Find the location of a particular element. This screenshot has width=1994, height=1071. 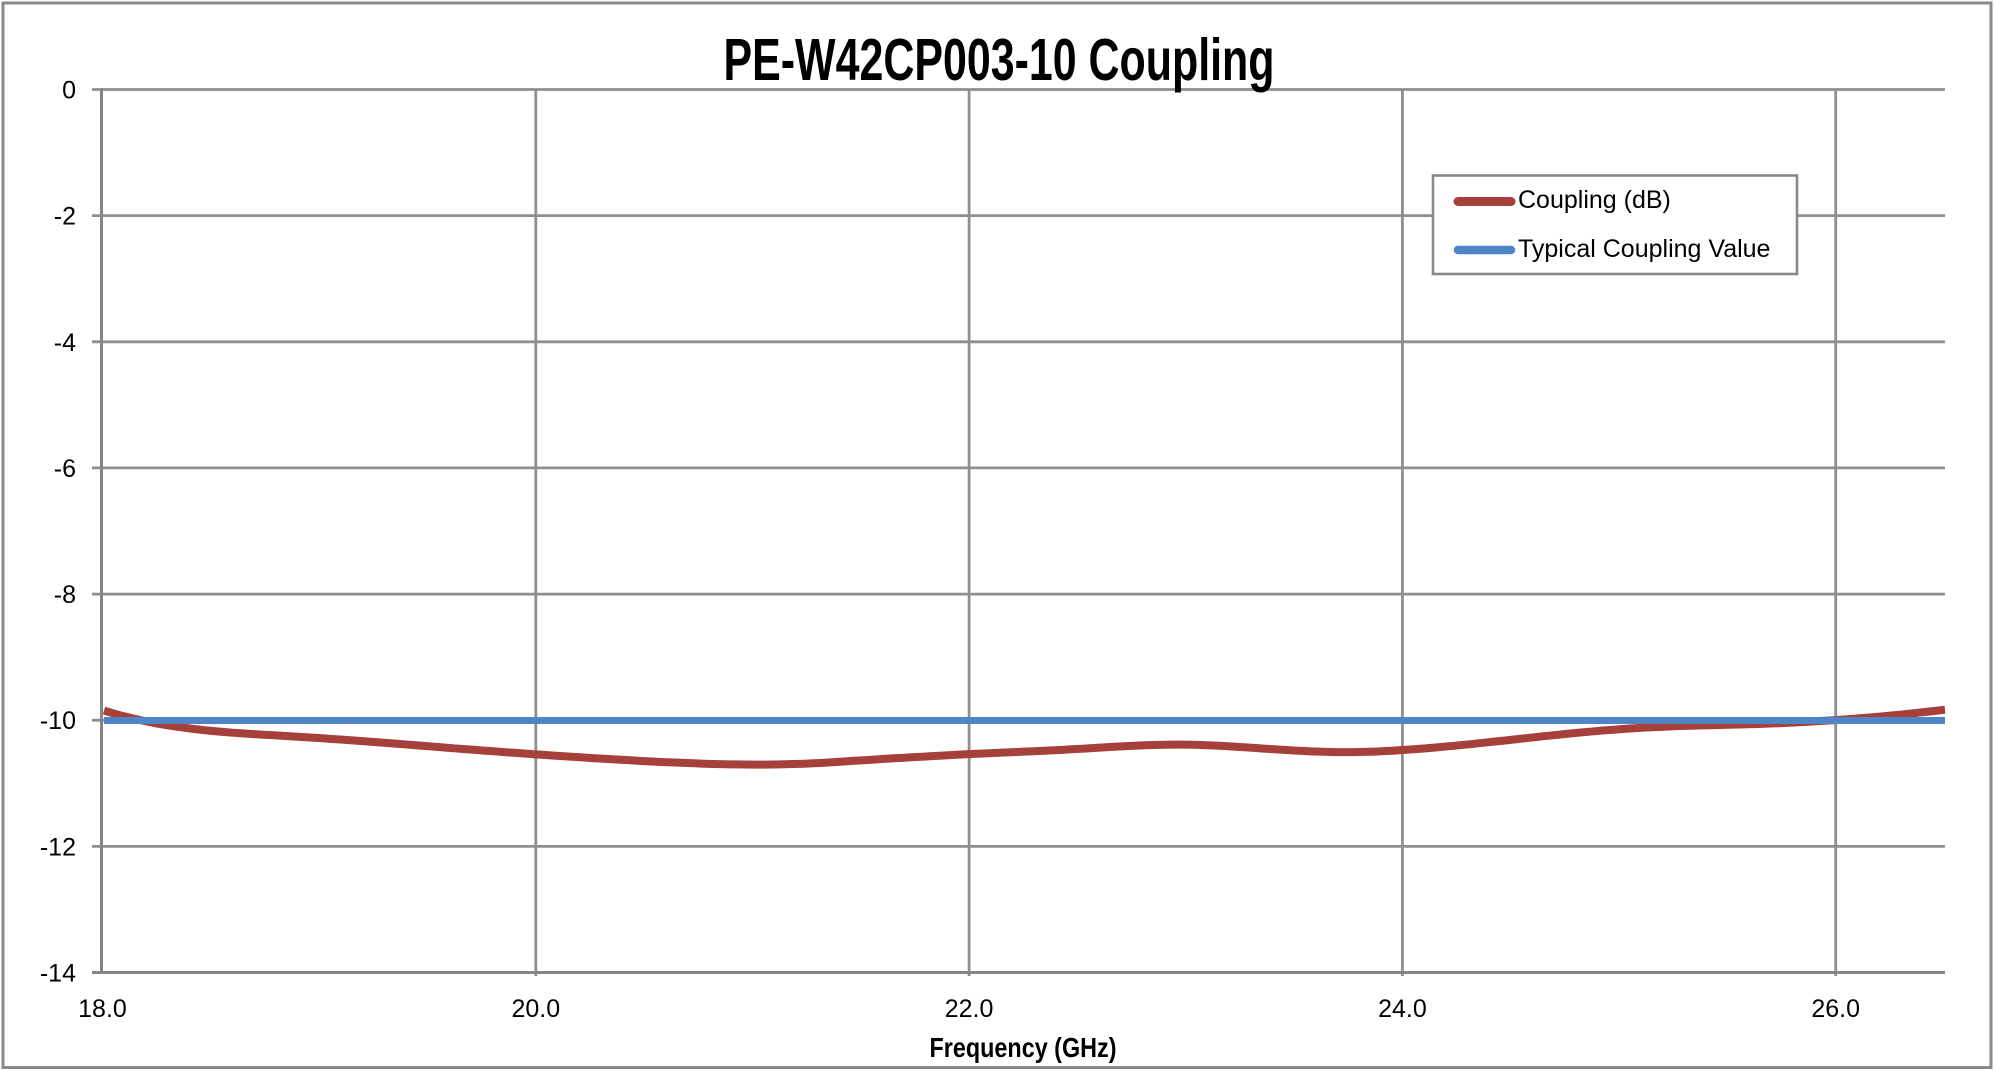

svg-text: 0 is located at coordinates (69, 91).